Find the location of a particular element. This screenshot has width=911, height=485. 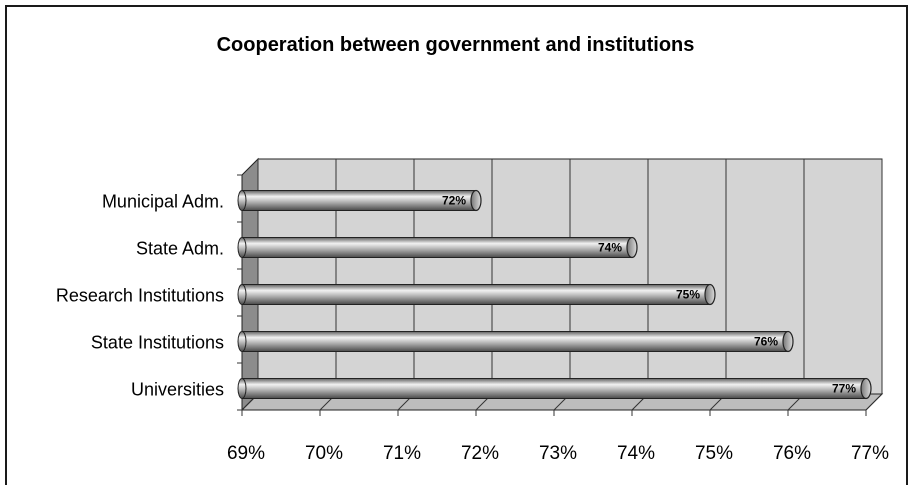

bar-state-adm is located at coordinates (437, 247).